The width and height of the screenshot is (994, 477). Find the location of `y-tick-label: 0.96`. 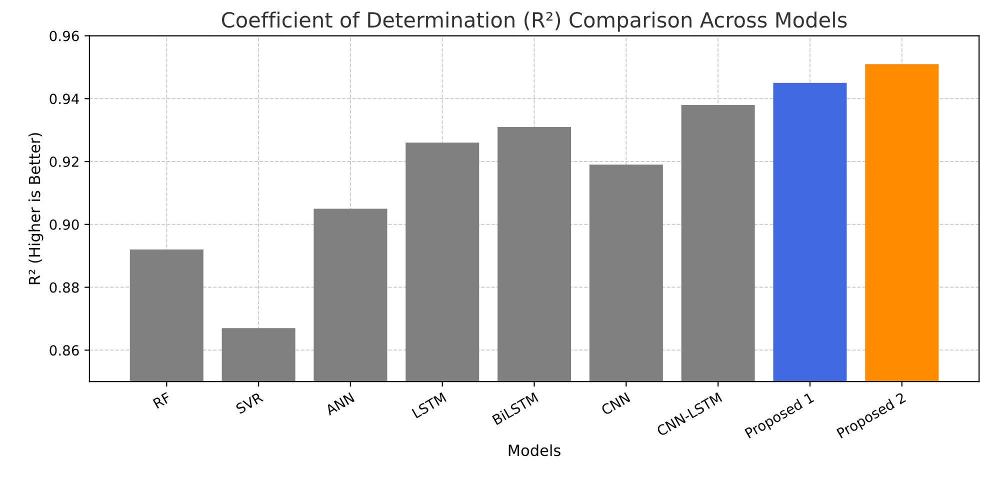

y-tick-label: 0.96 is located at coordinates (64, 36).